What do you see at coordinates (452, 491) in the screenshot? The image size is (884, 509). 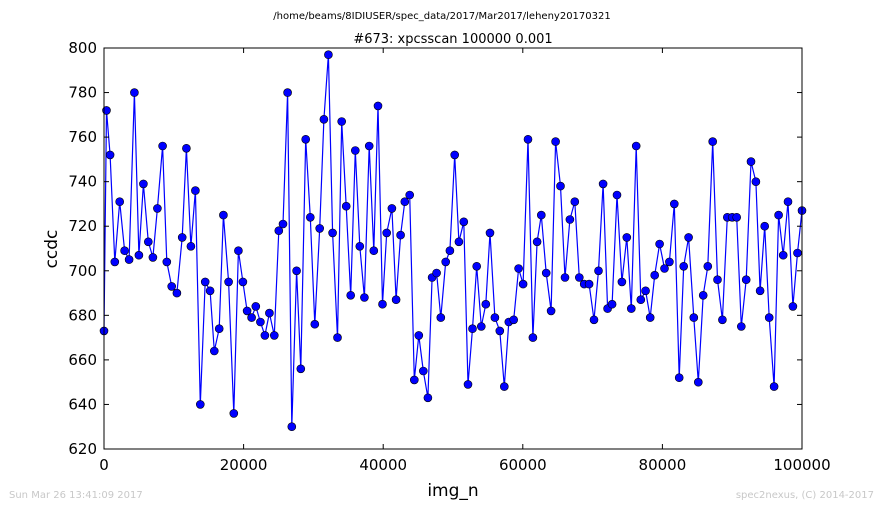 I see `x-axis-label: img_n` at bounding box center [452, 491].